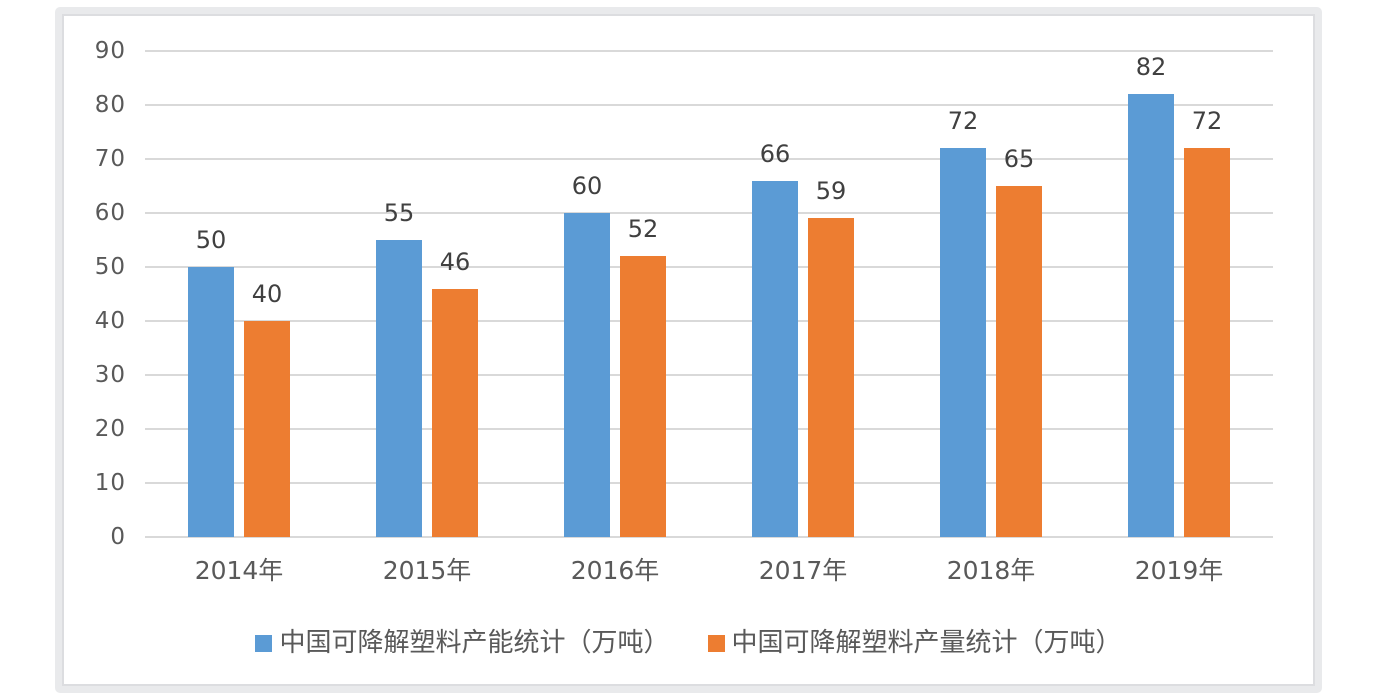  I want to click on gridline-y30, so click(709, 375).